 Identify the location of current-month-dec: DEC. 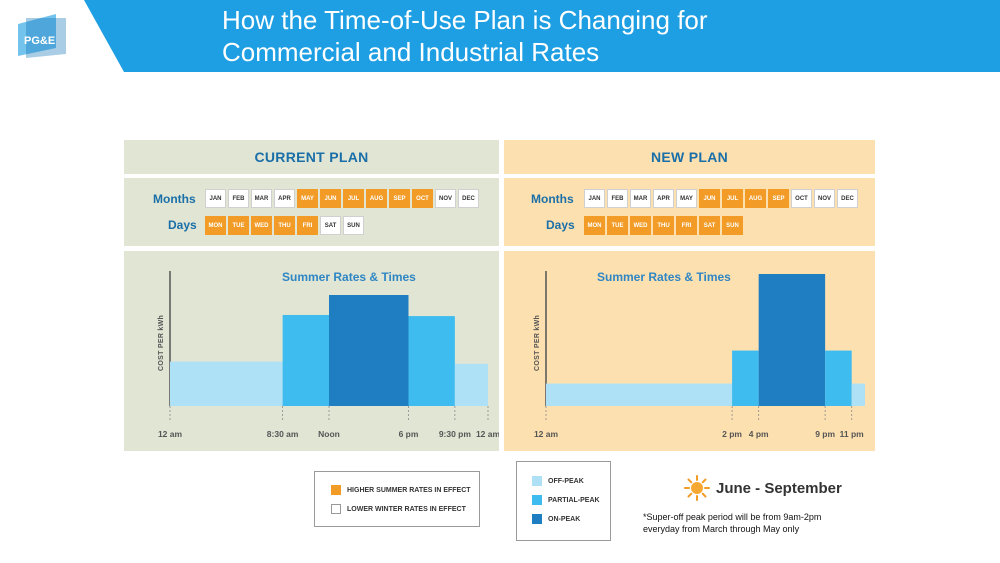
(468, 198).